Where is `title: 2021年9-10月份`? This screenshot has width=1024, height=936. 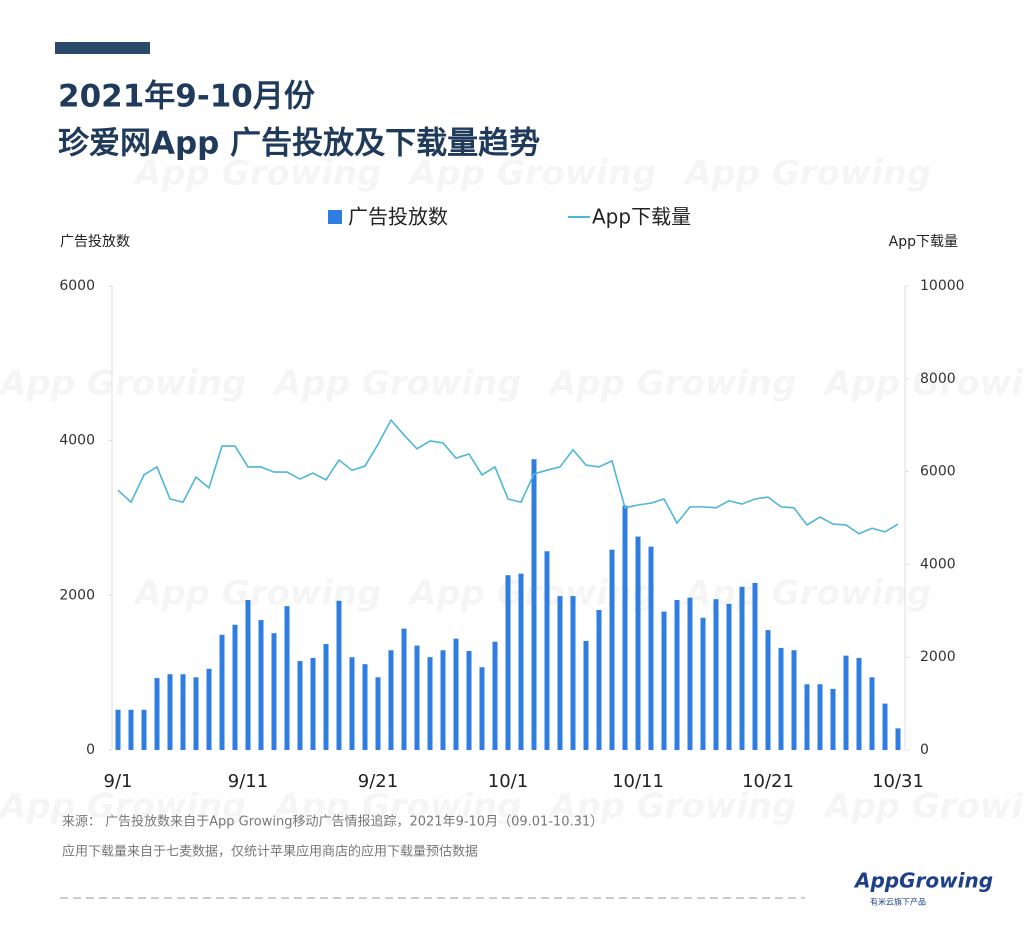
title: 2021年9-10月份 is located at coordinates (186, 97).